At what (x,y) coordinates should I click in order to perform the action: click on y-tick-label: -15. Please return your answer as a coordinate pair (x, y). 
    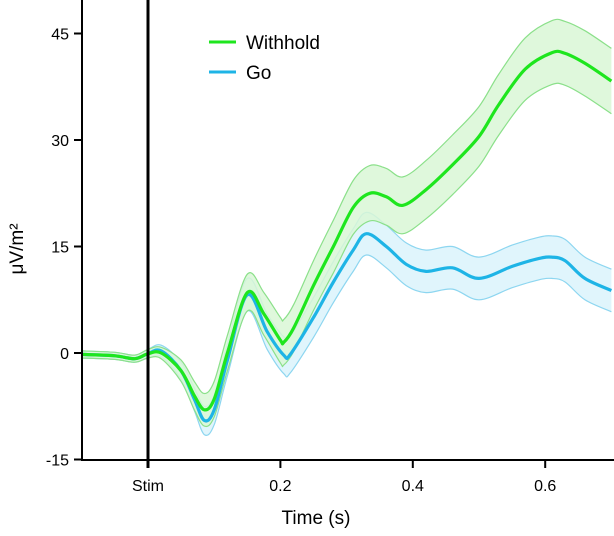
    Looking at the image, I should click on (57, 461).